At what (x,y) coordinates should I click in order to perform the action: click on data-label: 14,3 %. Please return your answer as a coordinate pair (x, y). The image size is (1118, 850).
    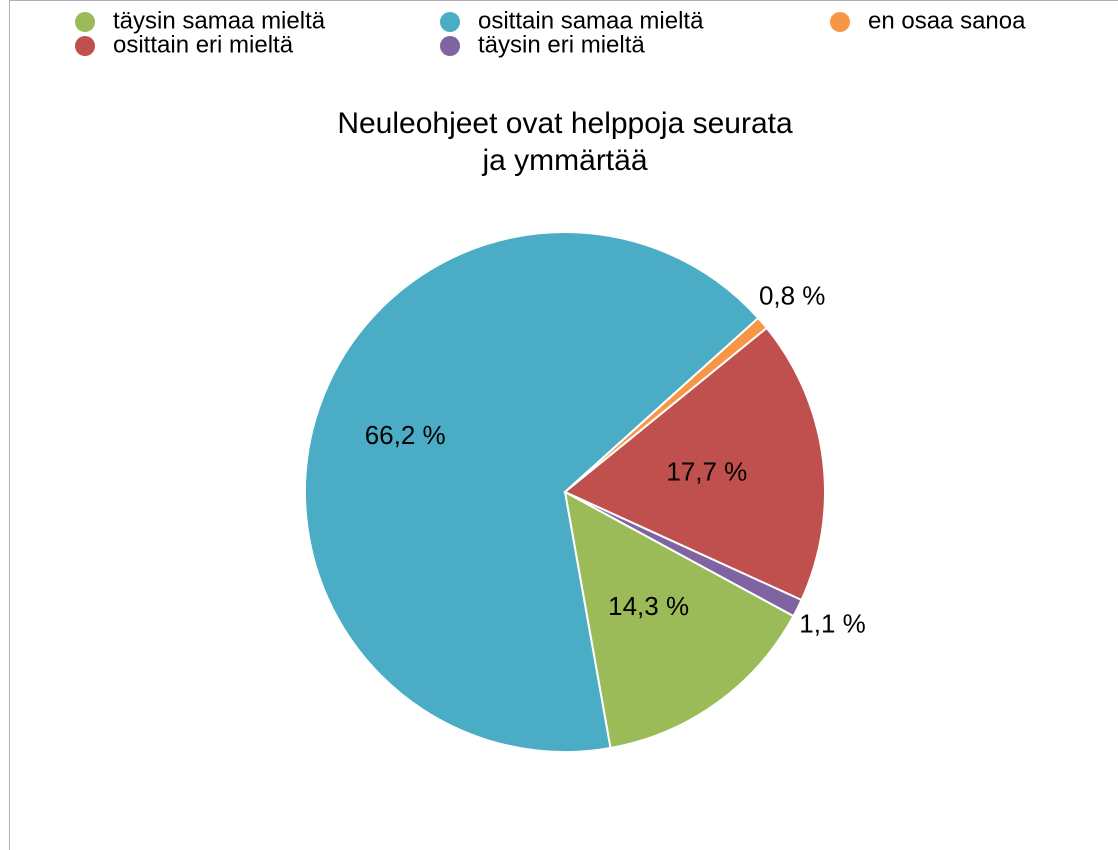
    Looking at the image, I should click on (648, 606).